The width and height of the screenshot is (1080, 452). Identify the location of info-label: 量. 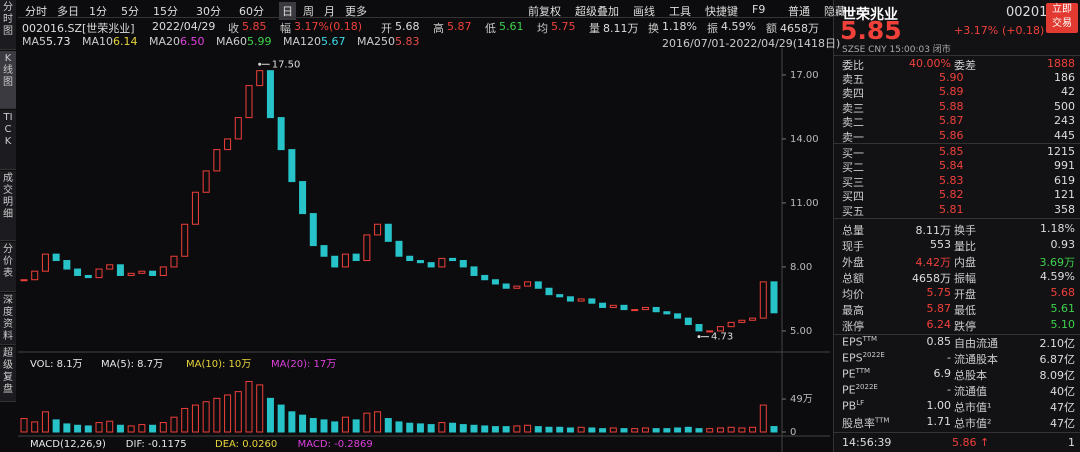
(594, 28).